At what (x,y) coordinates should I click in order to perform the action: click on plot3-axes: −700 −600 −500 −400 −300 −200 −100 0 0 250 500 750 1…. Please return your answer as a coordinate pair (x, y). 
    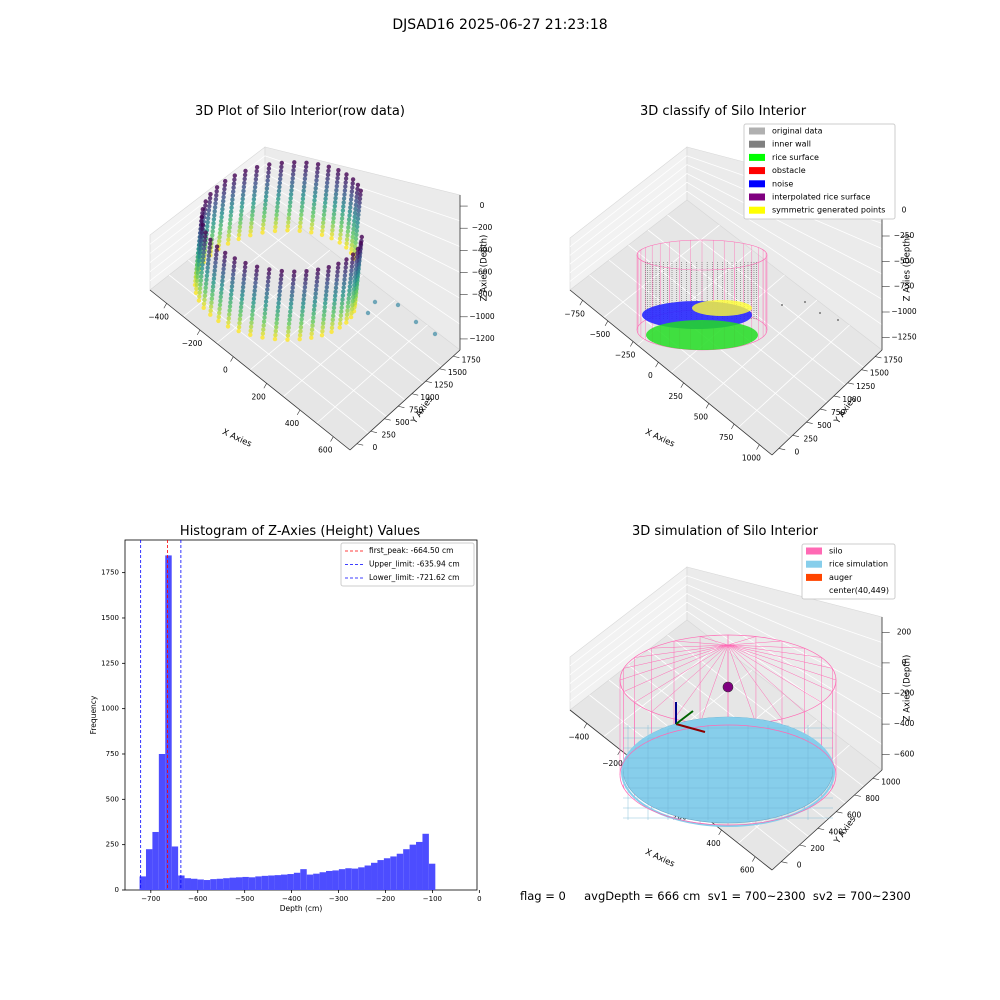
    Looking at the image, I should click on (285, 726).